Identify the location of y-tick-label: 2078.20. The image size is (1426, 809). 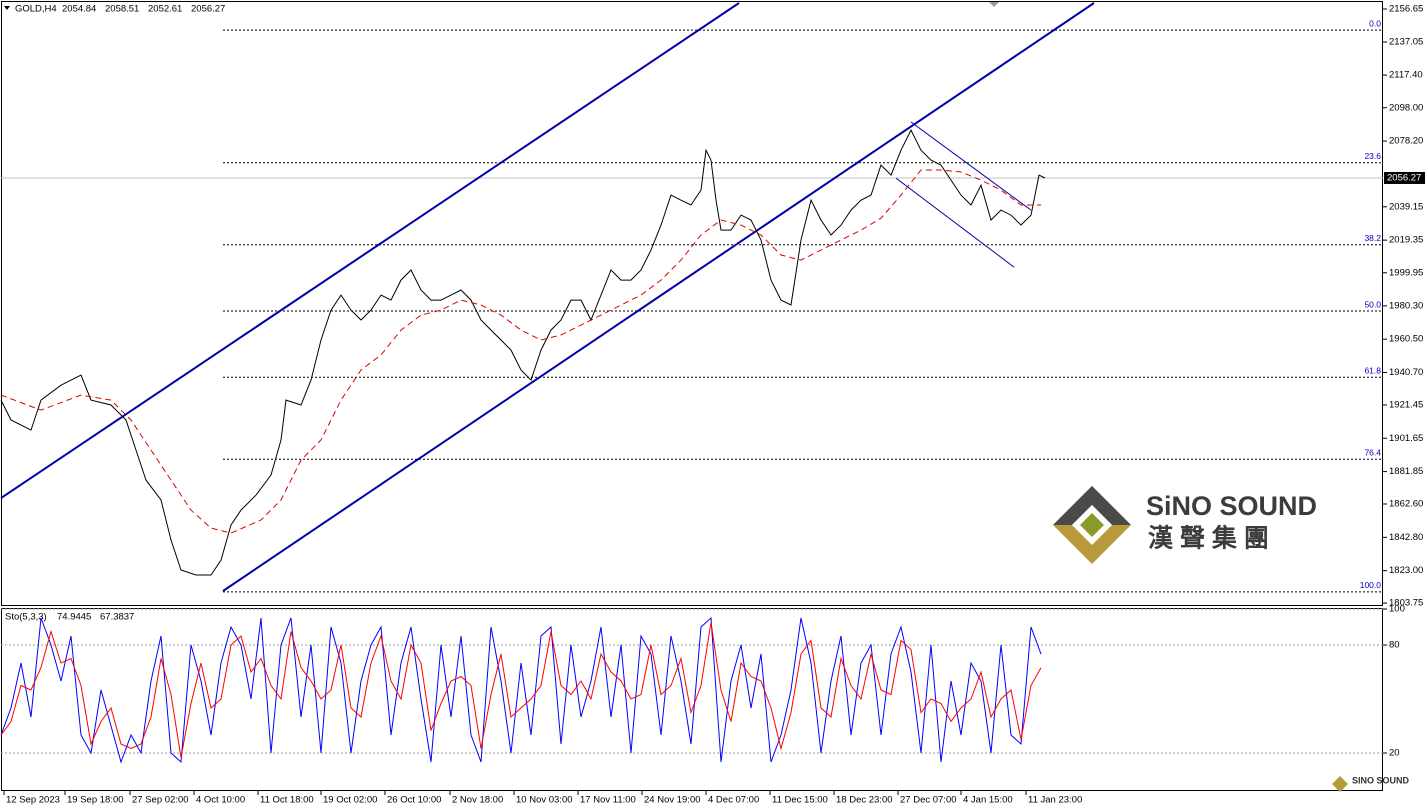
(1406, 141).